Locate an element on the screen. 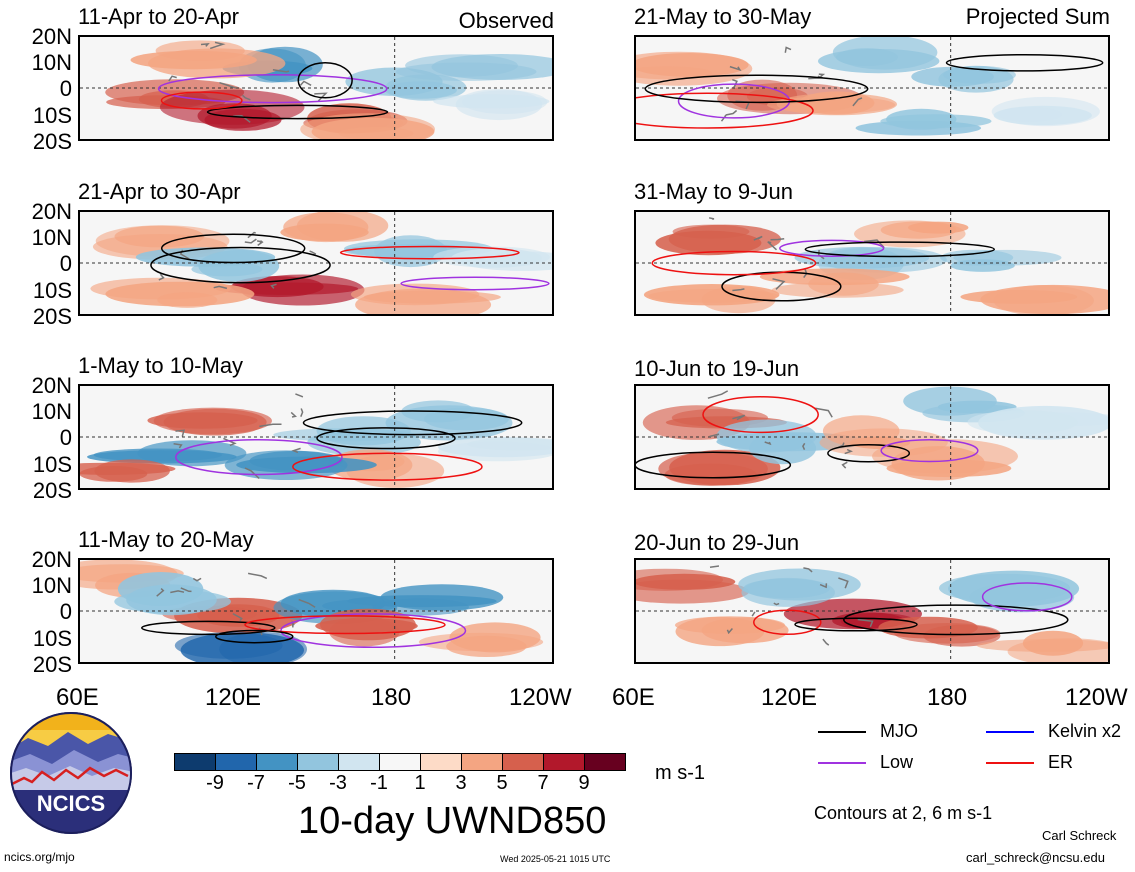  legend-label: Kelvin x2 is located at coordinates (1085, 731).